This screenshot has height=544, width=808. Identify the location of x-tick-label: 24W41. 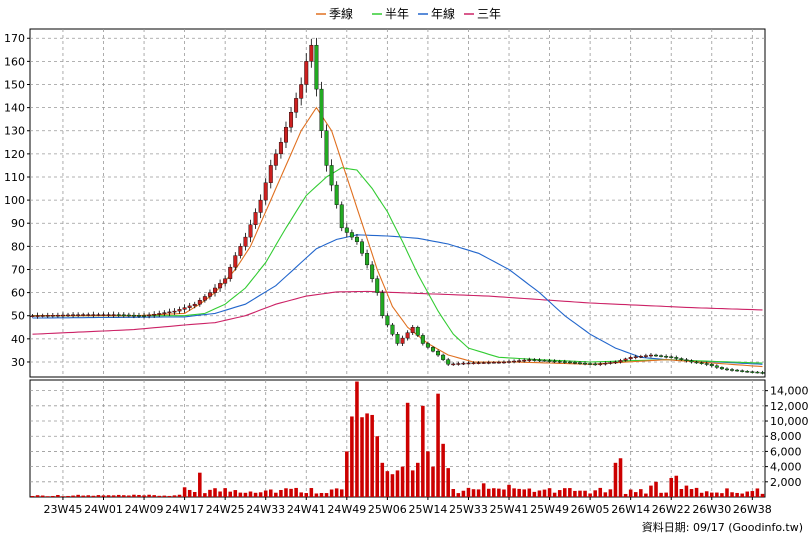
(306, 509).